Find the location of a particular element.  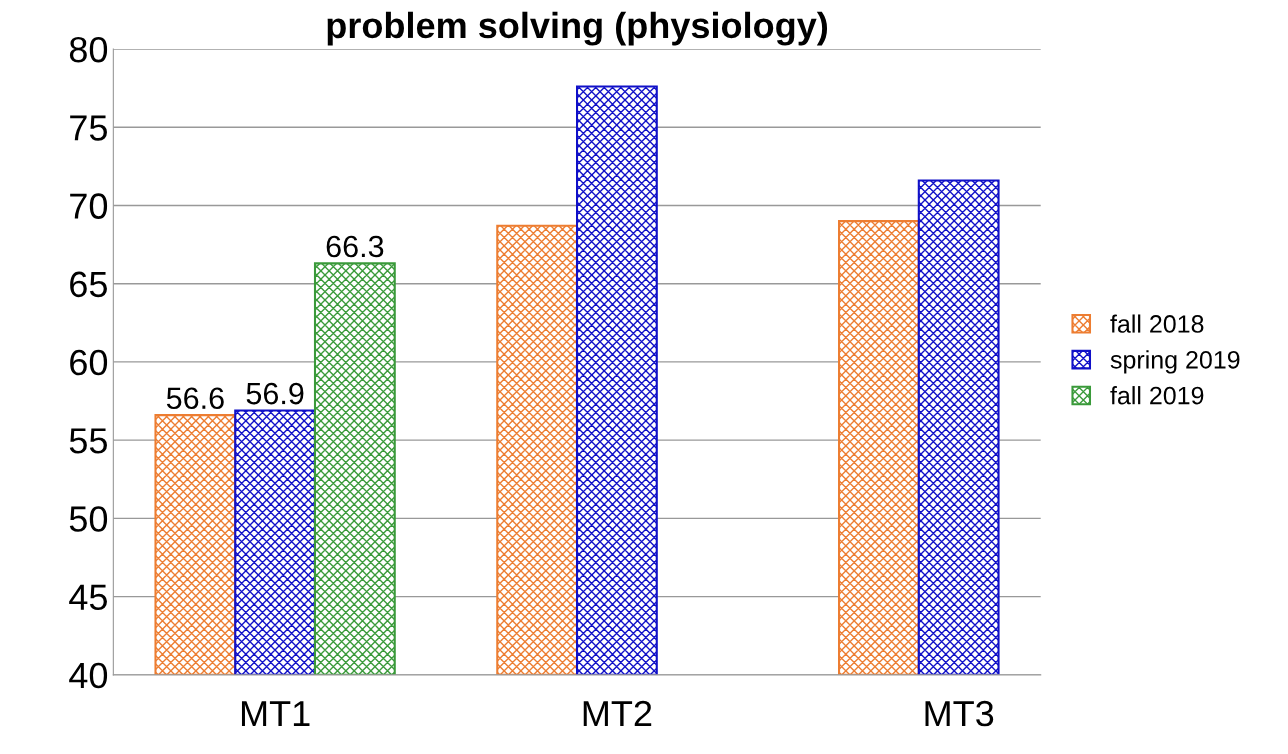

y-tick-label: 65 is located at coordinates (88, 284).